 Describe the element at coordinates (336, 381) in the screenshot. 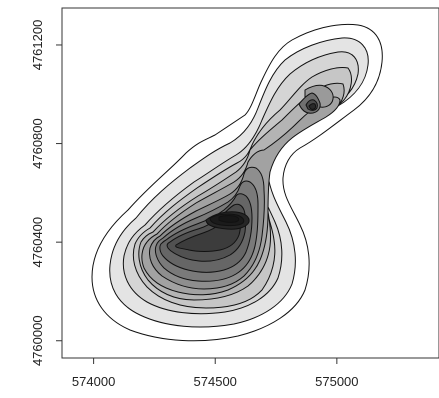

I see `x-tick-label: 575000` at that location.